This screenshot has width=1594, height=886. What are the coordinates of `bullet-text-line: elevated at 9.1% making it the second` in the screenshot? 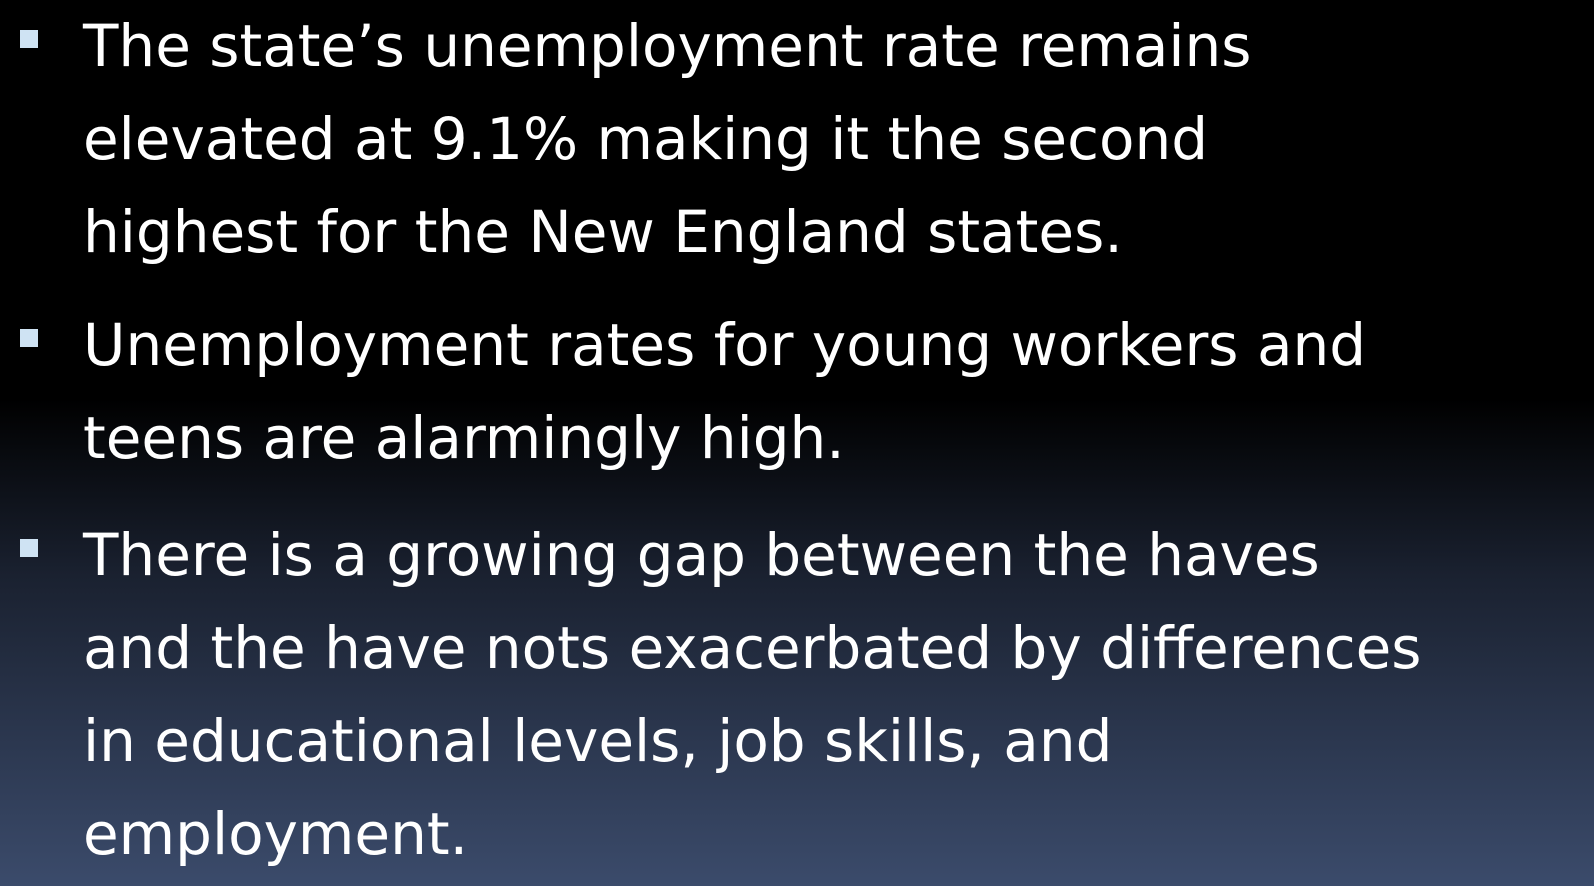 It's located at (646, 139).